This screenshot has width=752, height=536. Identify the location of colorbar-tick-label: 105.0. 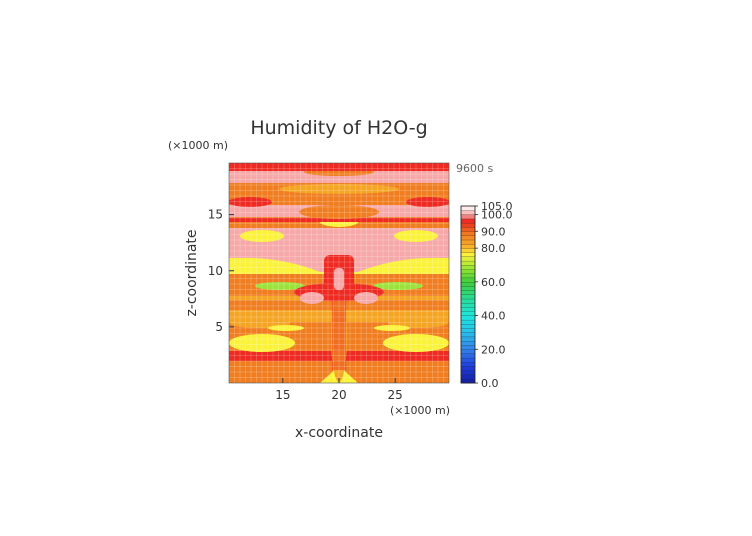
(497, 206).